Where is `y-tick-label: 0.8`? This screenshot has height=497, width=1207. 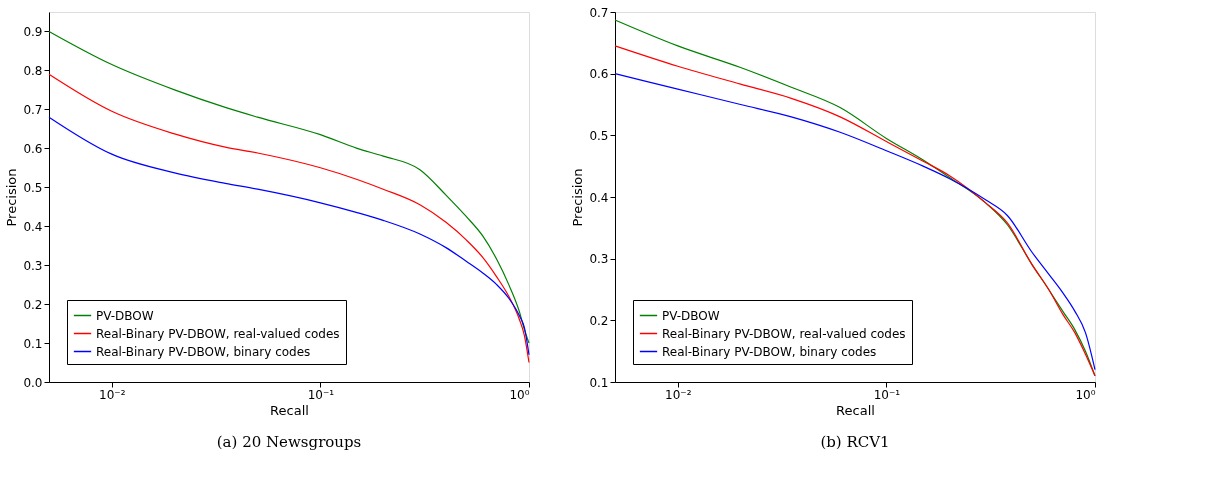 y-tick-label: 0.8 is located at coordinates (33, 70).